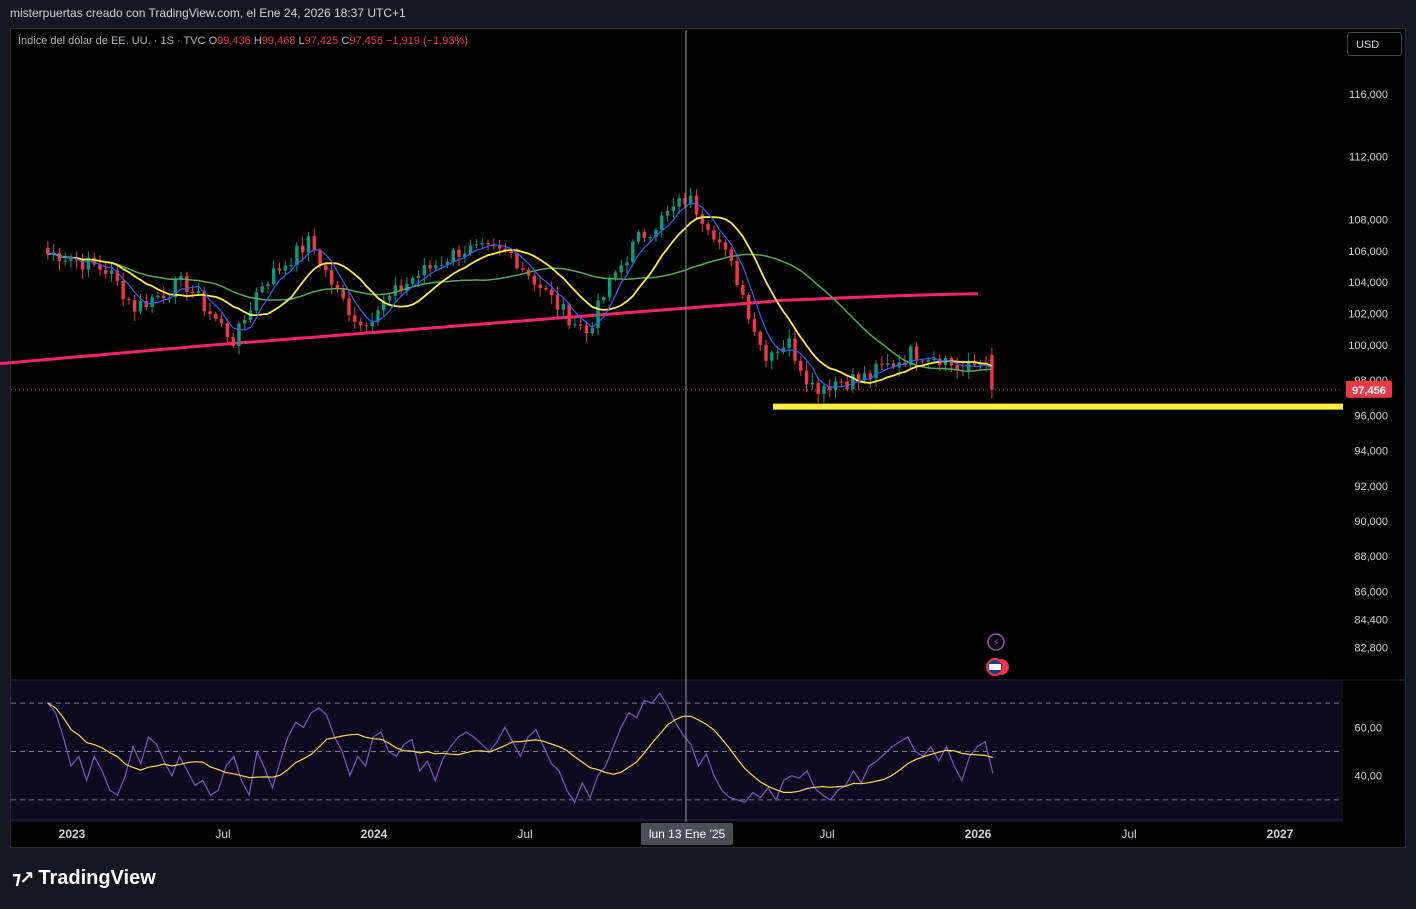  I want to click on high-value: 99,468, so click(278, 41).